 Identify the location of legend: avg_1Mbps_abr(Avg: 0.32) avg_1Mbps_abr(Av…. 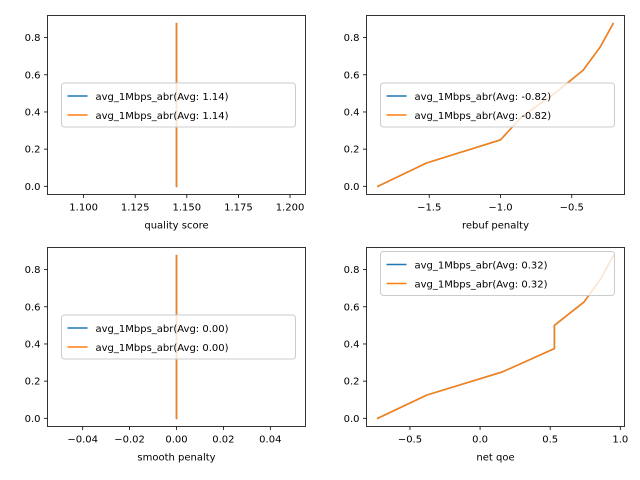
(497, 273).